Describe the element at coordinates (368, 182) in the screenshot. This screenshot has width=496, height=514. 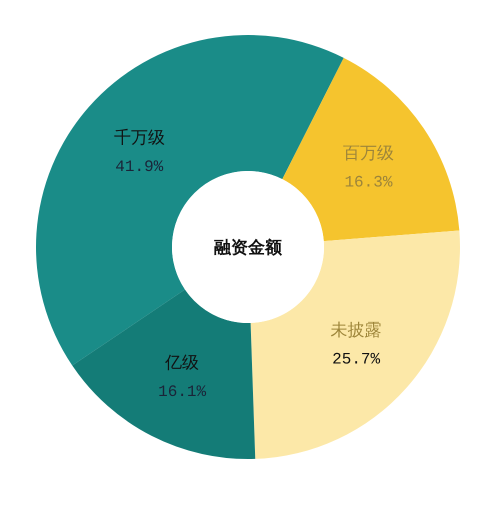
I see `data-label: 16.3%` at that location.